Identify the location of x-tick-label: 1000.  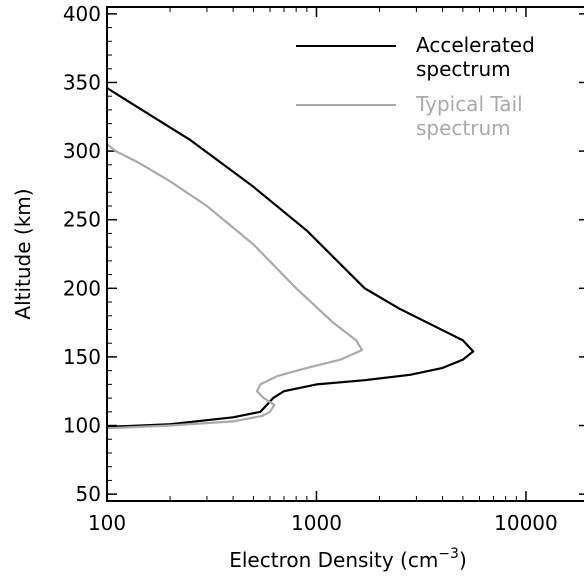
(316, 523).